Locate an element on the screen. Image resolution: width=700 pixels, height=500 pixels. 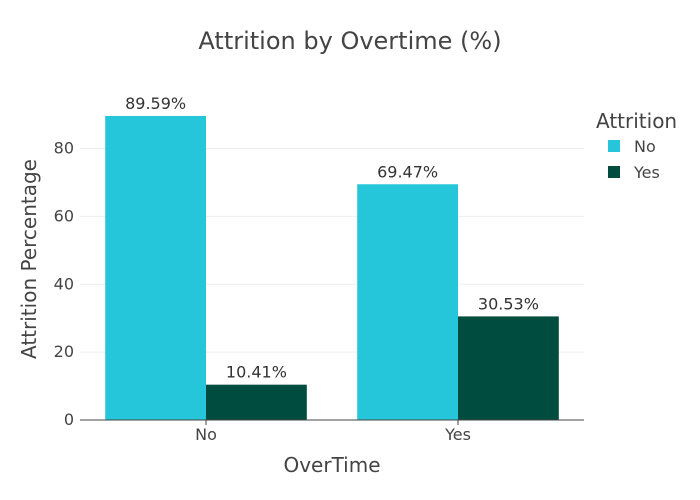
y-tick-label: 60 is located at coordinates (64, 215).